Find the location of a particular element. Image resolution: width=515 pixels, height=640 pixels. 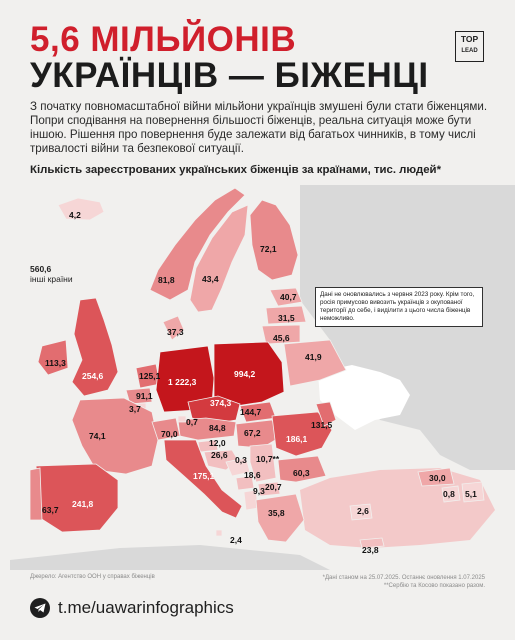

region-20-value-label: 67,2 is located at coordinates (252, 433).